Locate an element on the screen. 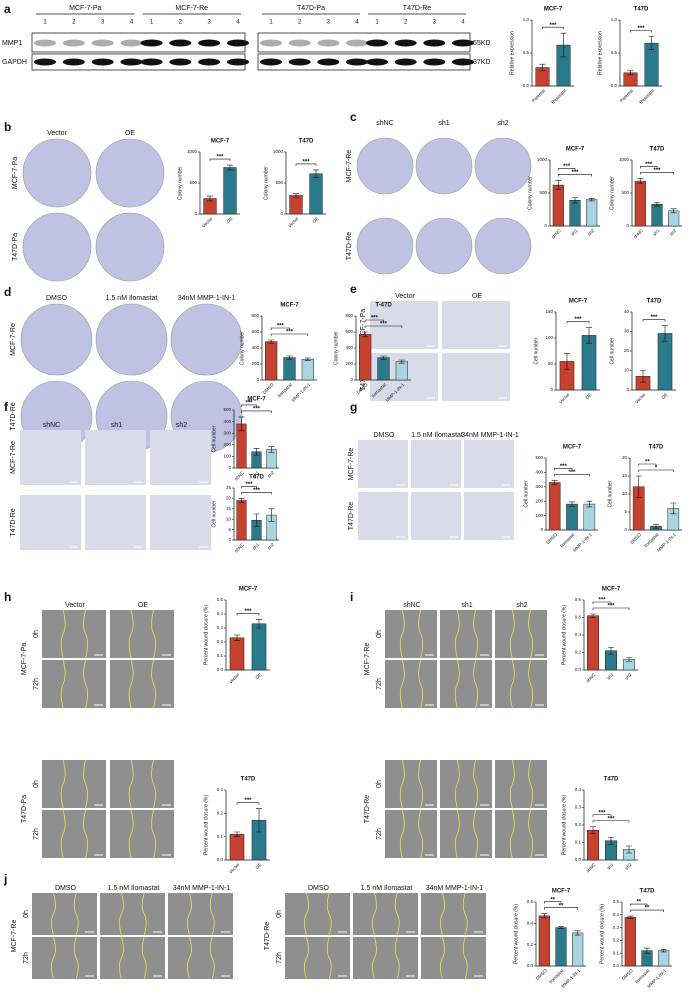 The height and width of the screenshot is (1000, 695). row-label: MCF-7-Re is located at coordinates (349, 166).